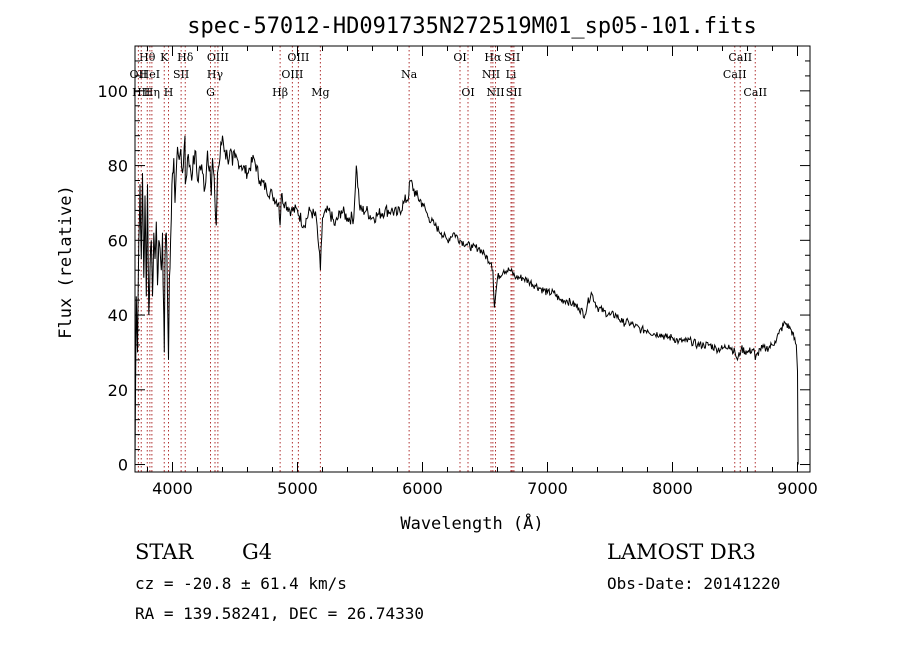 The width and height of the screenshot is (900, 649). Describe the element at coordinates (141, 92) in the screenshot. I see `line-marker-label: HII` at that location.